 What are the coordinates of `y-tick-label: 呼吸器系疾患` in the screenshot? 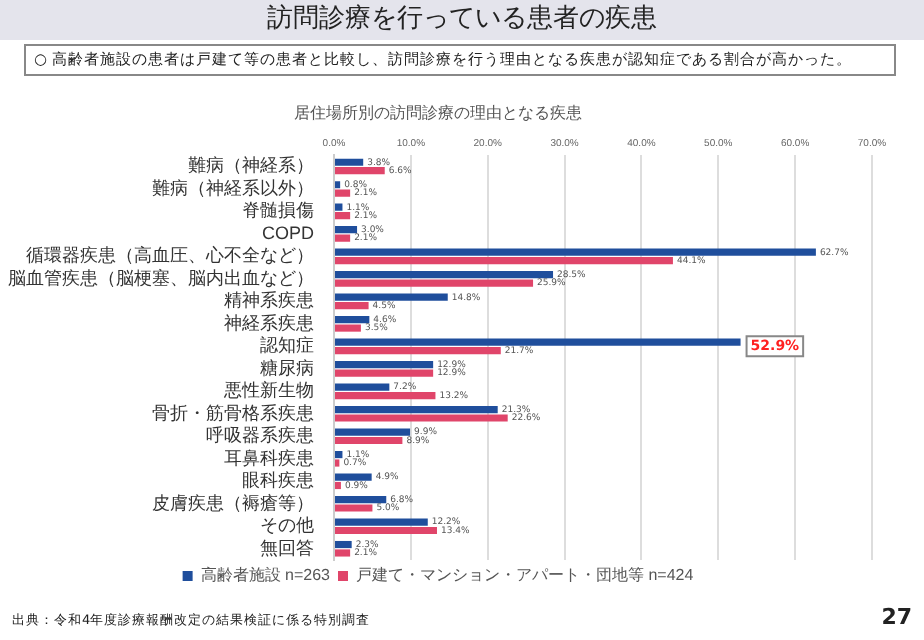 It's located at (260, 435).